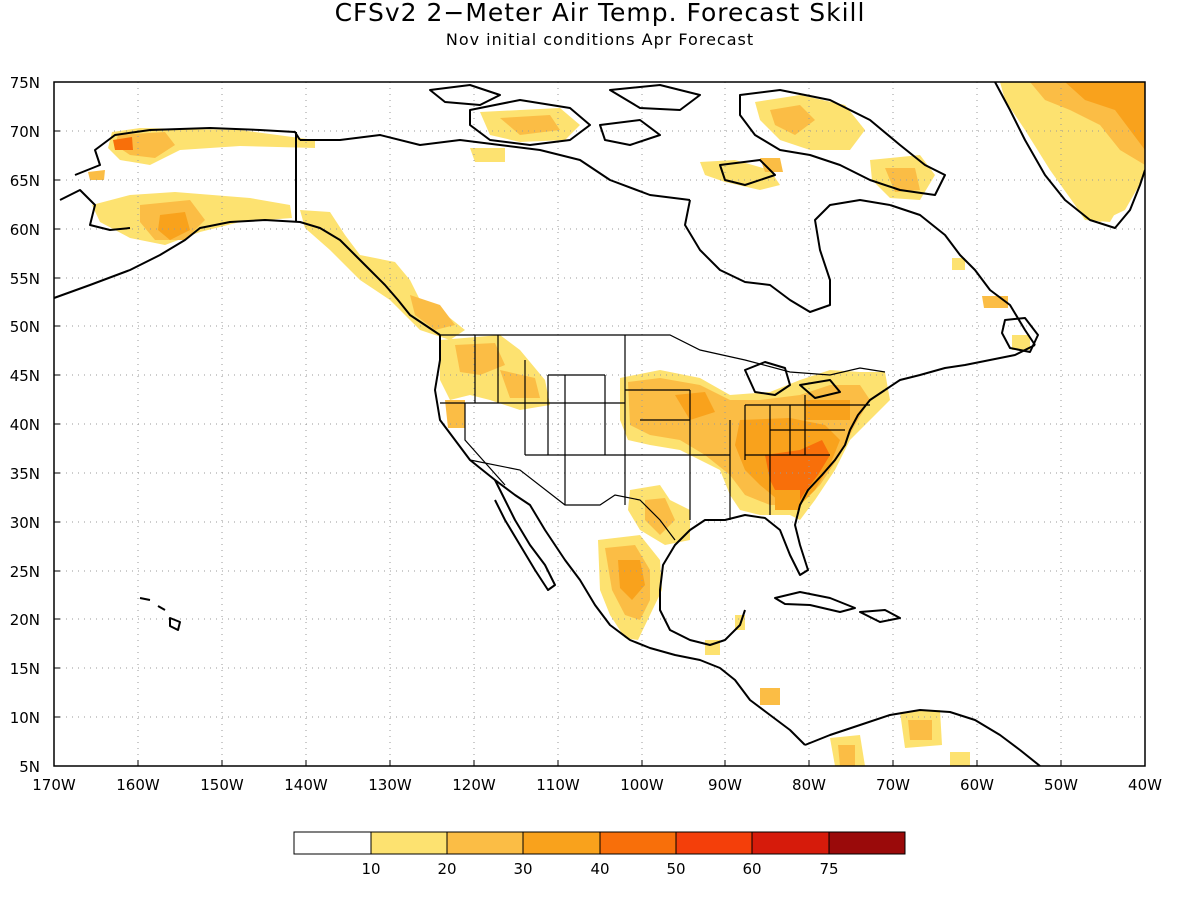 The image size is (1200, 900). What do you see at coordinates (675, 869) in the screenshot?
I see `legend-label: 50` at bounding box center [675, 869].